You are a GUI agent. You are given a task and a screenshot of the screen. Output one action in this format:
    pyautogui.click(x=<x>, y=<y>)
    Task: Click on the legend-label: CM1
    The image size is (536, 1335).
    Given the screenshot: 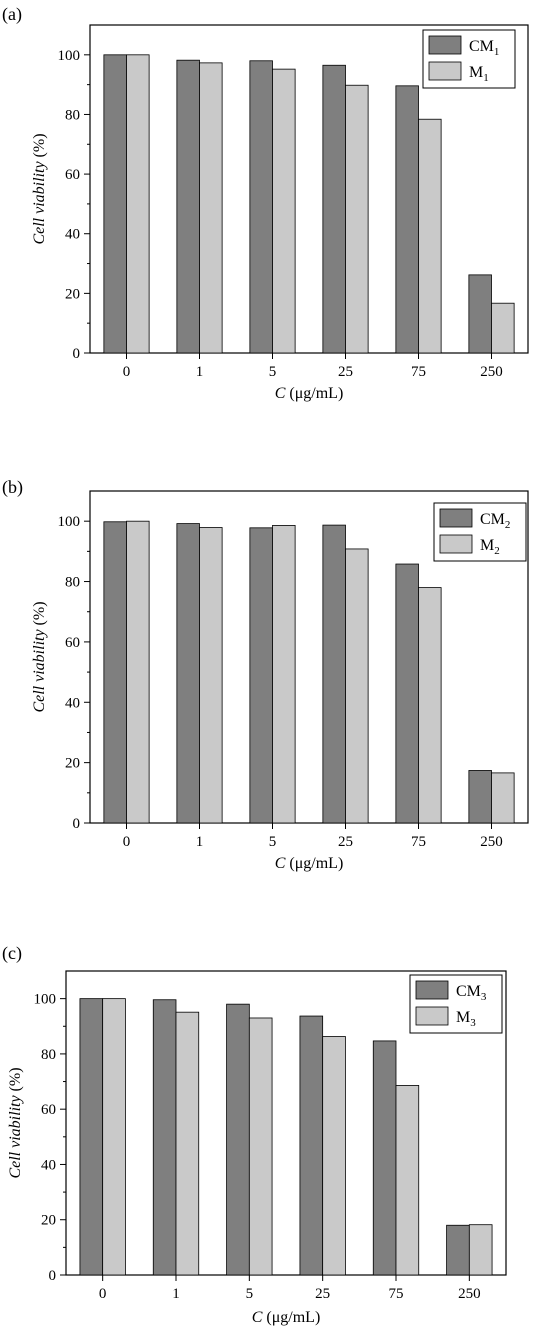 What is the action you would take?
    pyautogui.click(x=484, y=48)
    